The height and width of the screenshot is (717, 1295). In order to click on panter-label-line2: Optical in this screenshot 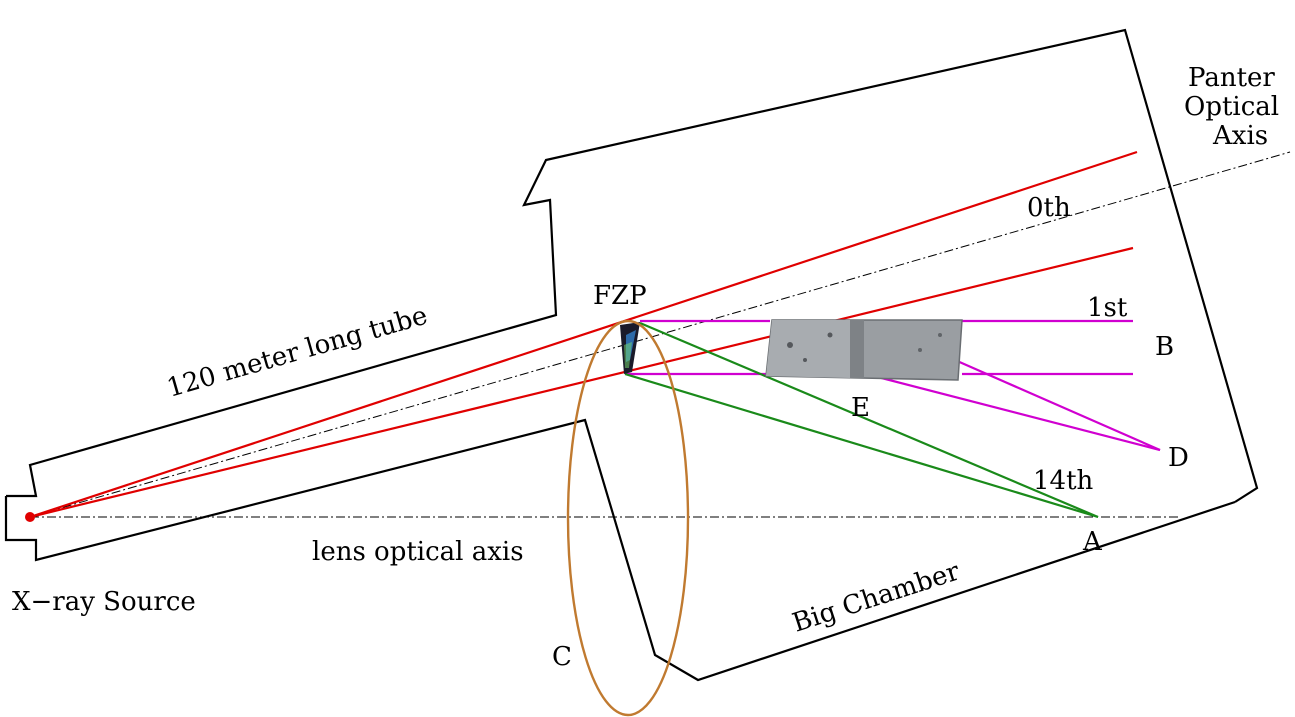, I will do `click(1231, 107)`.